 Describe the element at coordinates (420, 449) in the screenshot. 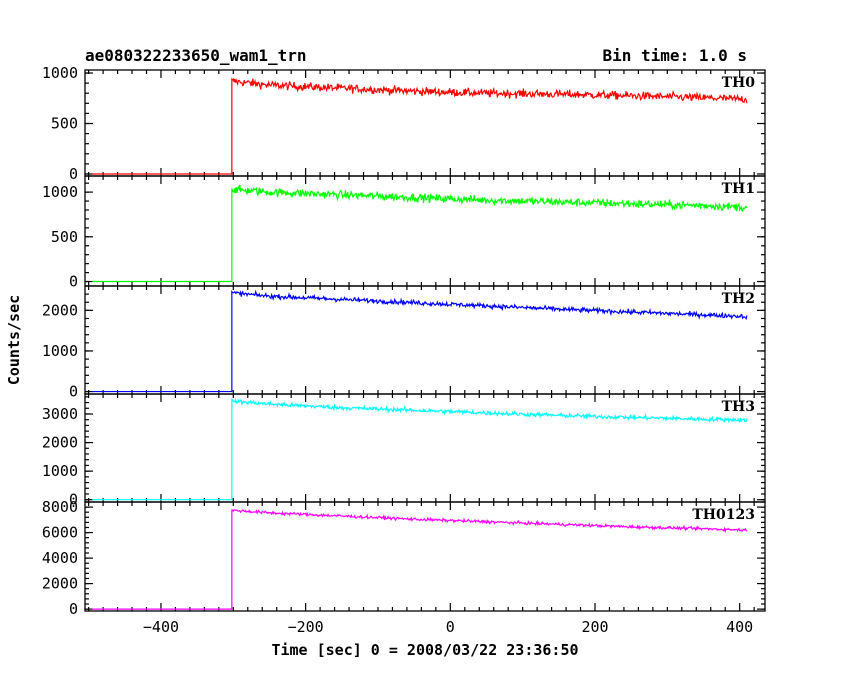

I see `series-line-th3` at that location.